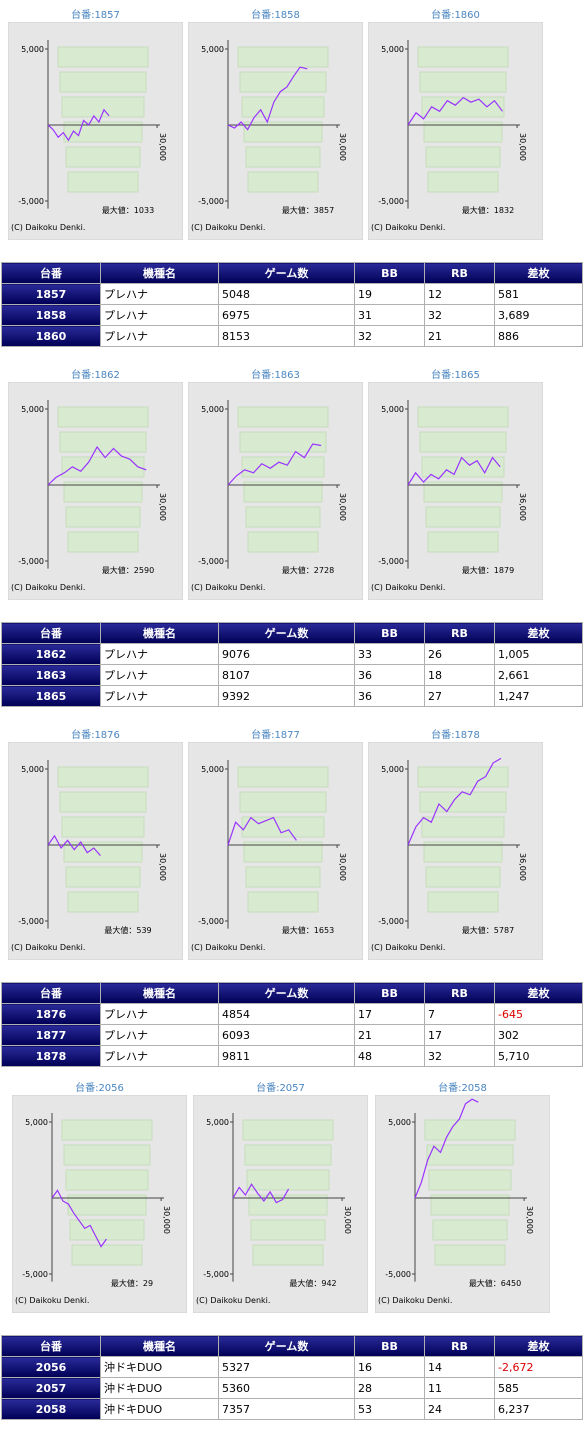 The width and height of the screenshot is (585, 1436). Describe the element at coordinates (51, 1367) in the screenshot. I see `table-cell: 2056` at that location.